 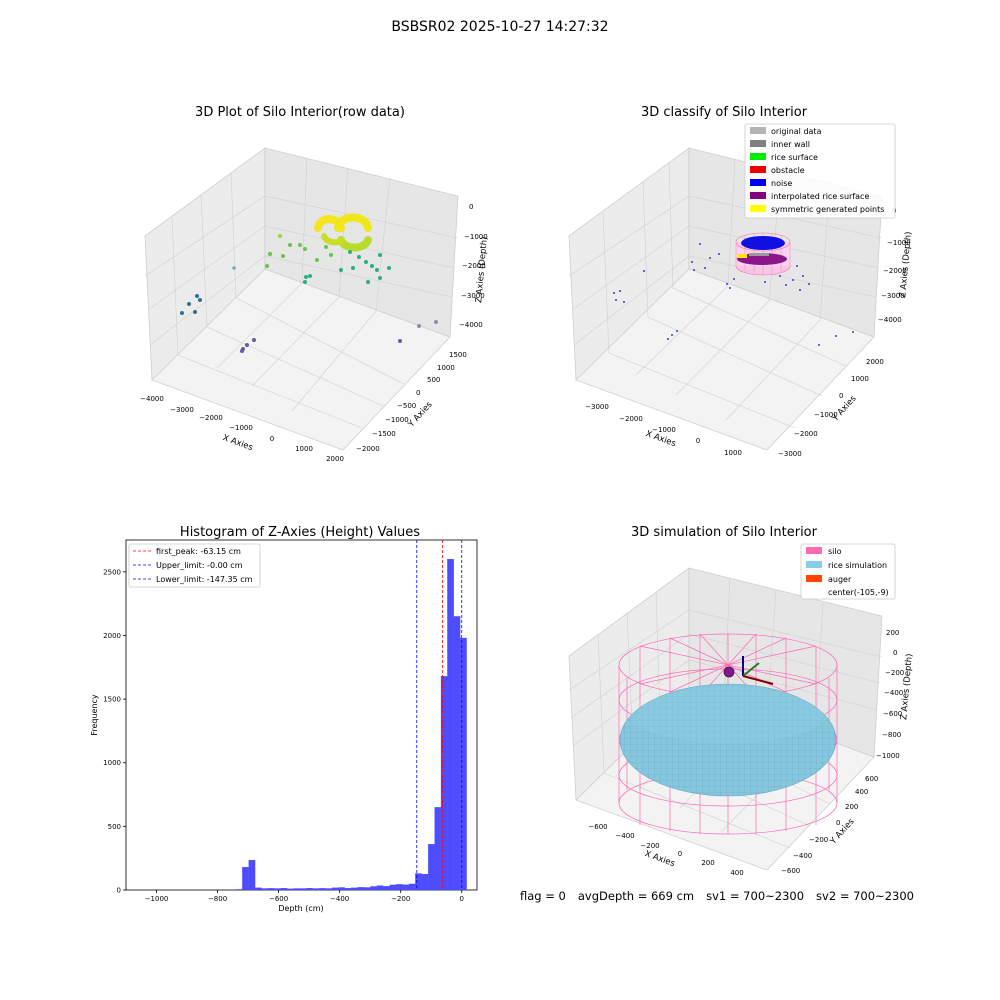 What do you see at coordinates (861, 792) in the screenshot?
I see `panel4-ytick: 400` at bounding box center [861, 792].